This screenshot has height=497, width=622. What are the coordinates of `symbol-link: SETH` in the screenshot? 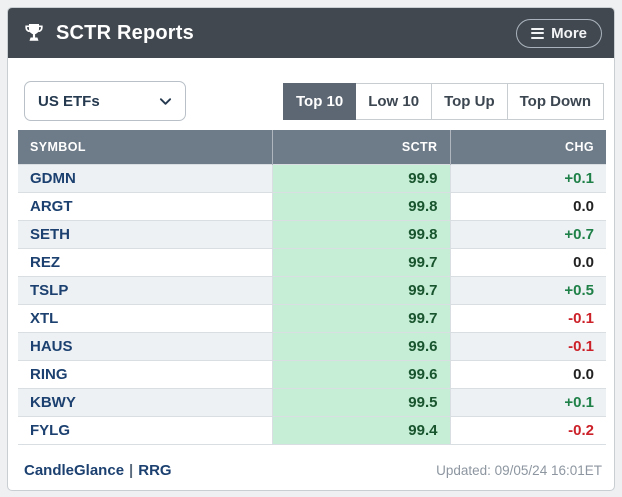 It's located at (145, 234).